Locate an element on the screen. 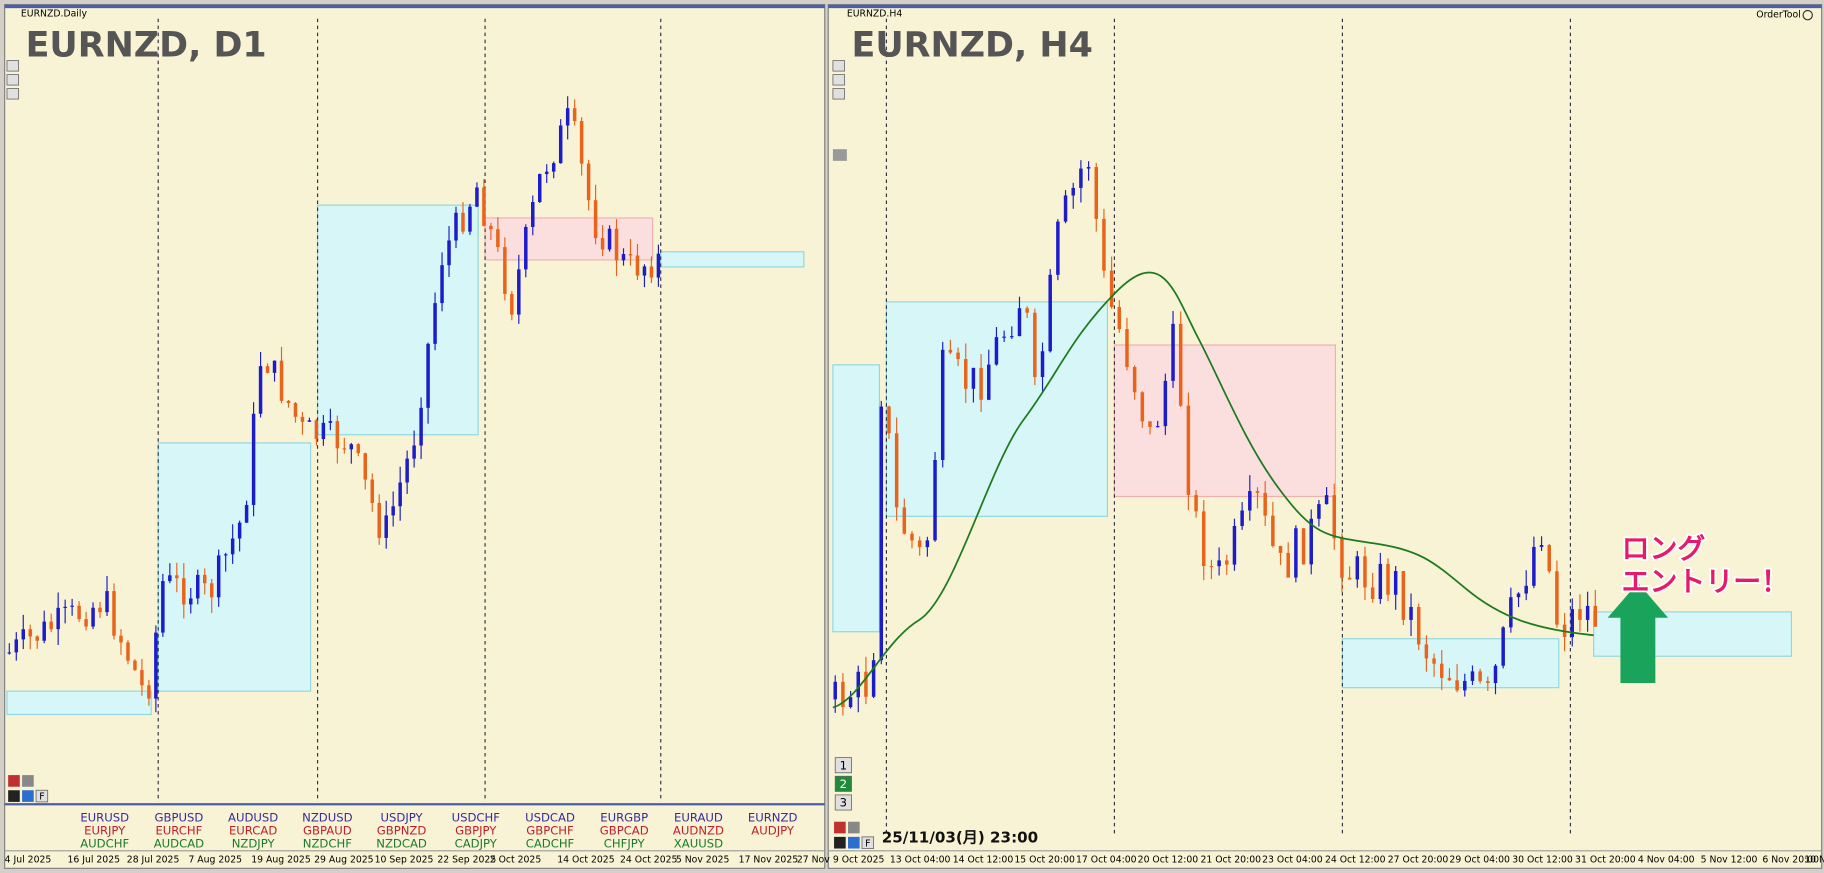 This screenshot has height=873, width=1824. x-axis-label: 19 Aug 2025 is located at coordinates (281, 860).